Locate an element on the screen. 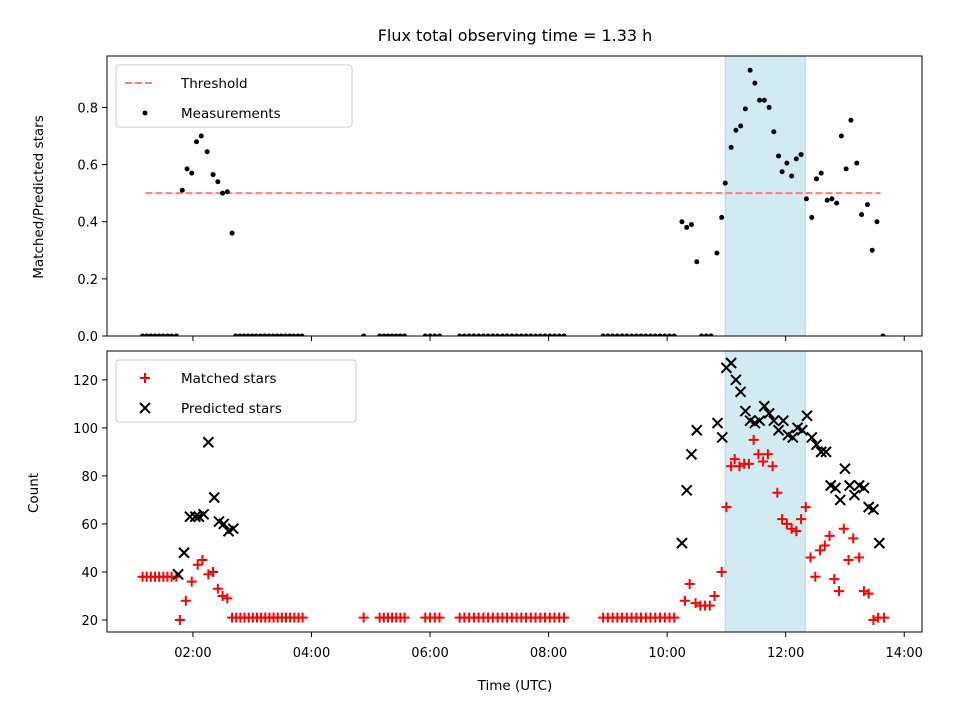 The width and height of the screenshot is (960, 720). count-y-tick-label: 120 is located at coordinates (85, 381).